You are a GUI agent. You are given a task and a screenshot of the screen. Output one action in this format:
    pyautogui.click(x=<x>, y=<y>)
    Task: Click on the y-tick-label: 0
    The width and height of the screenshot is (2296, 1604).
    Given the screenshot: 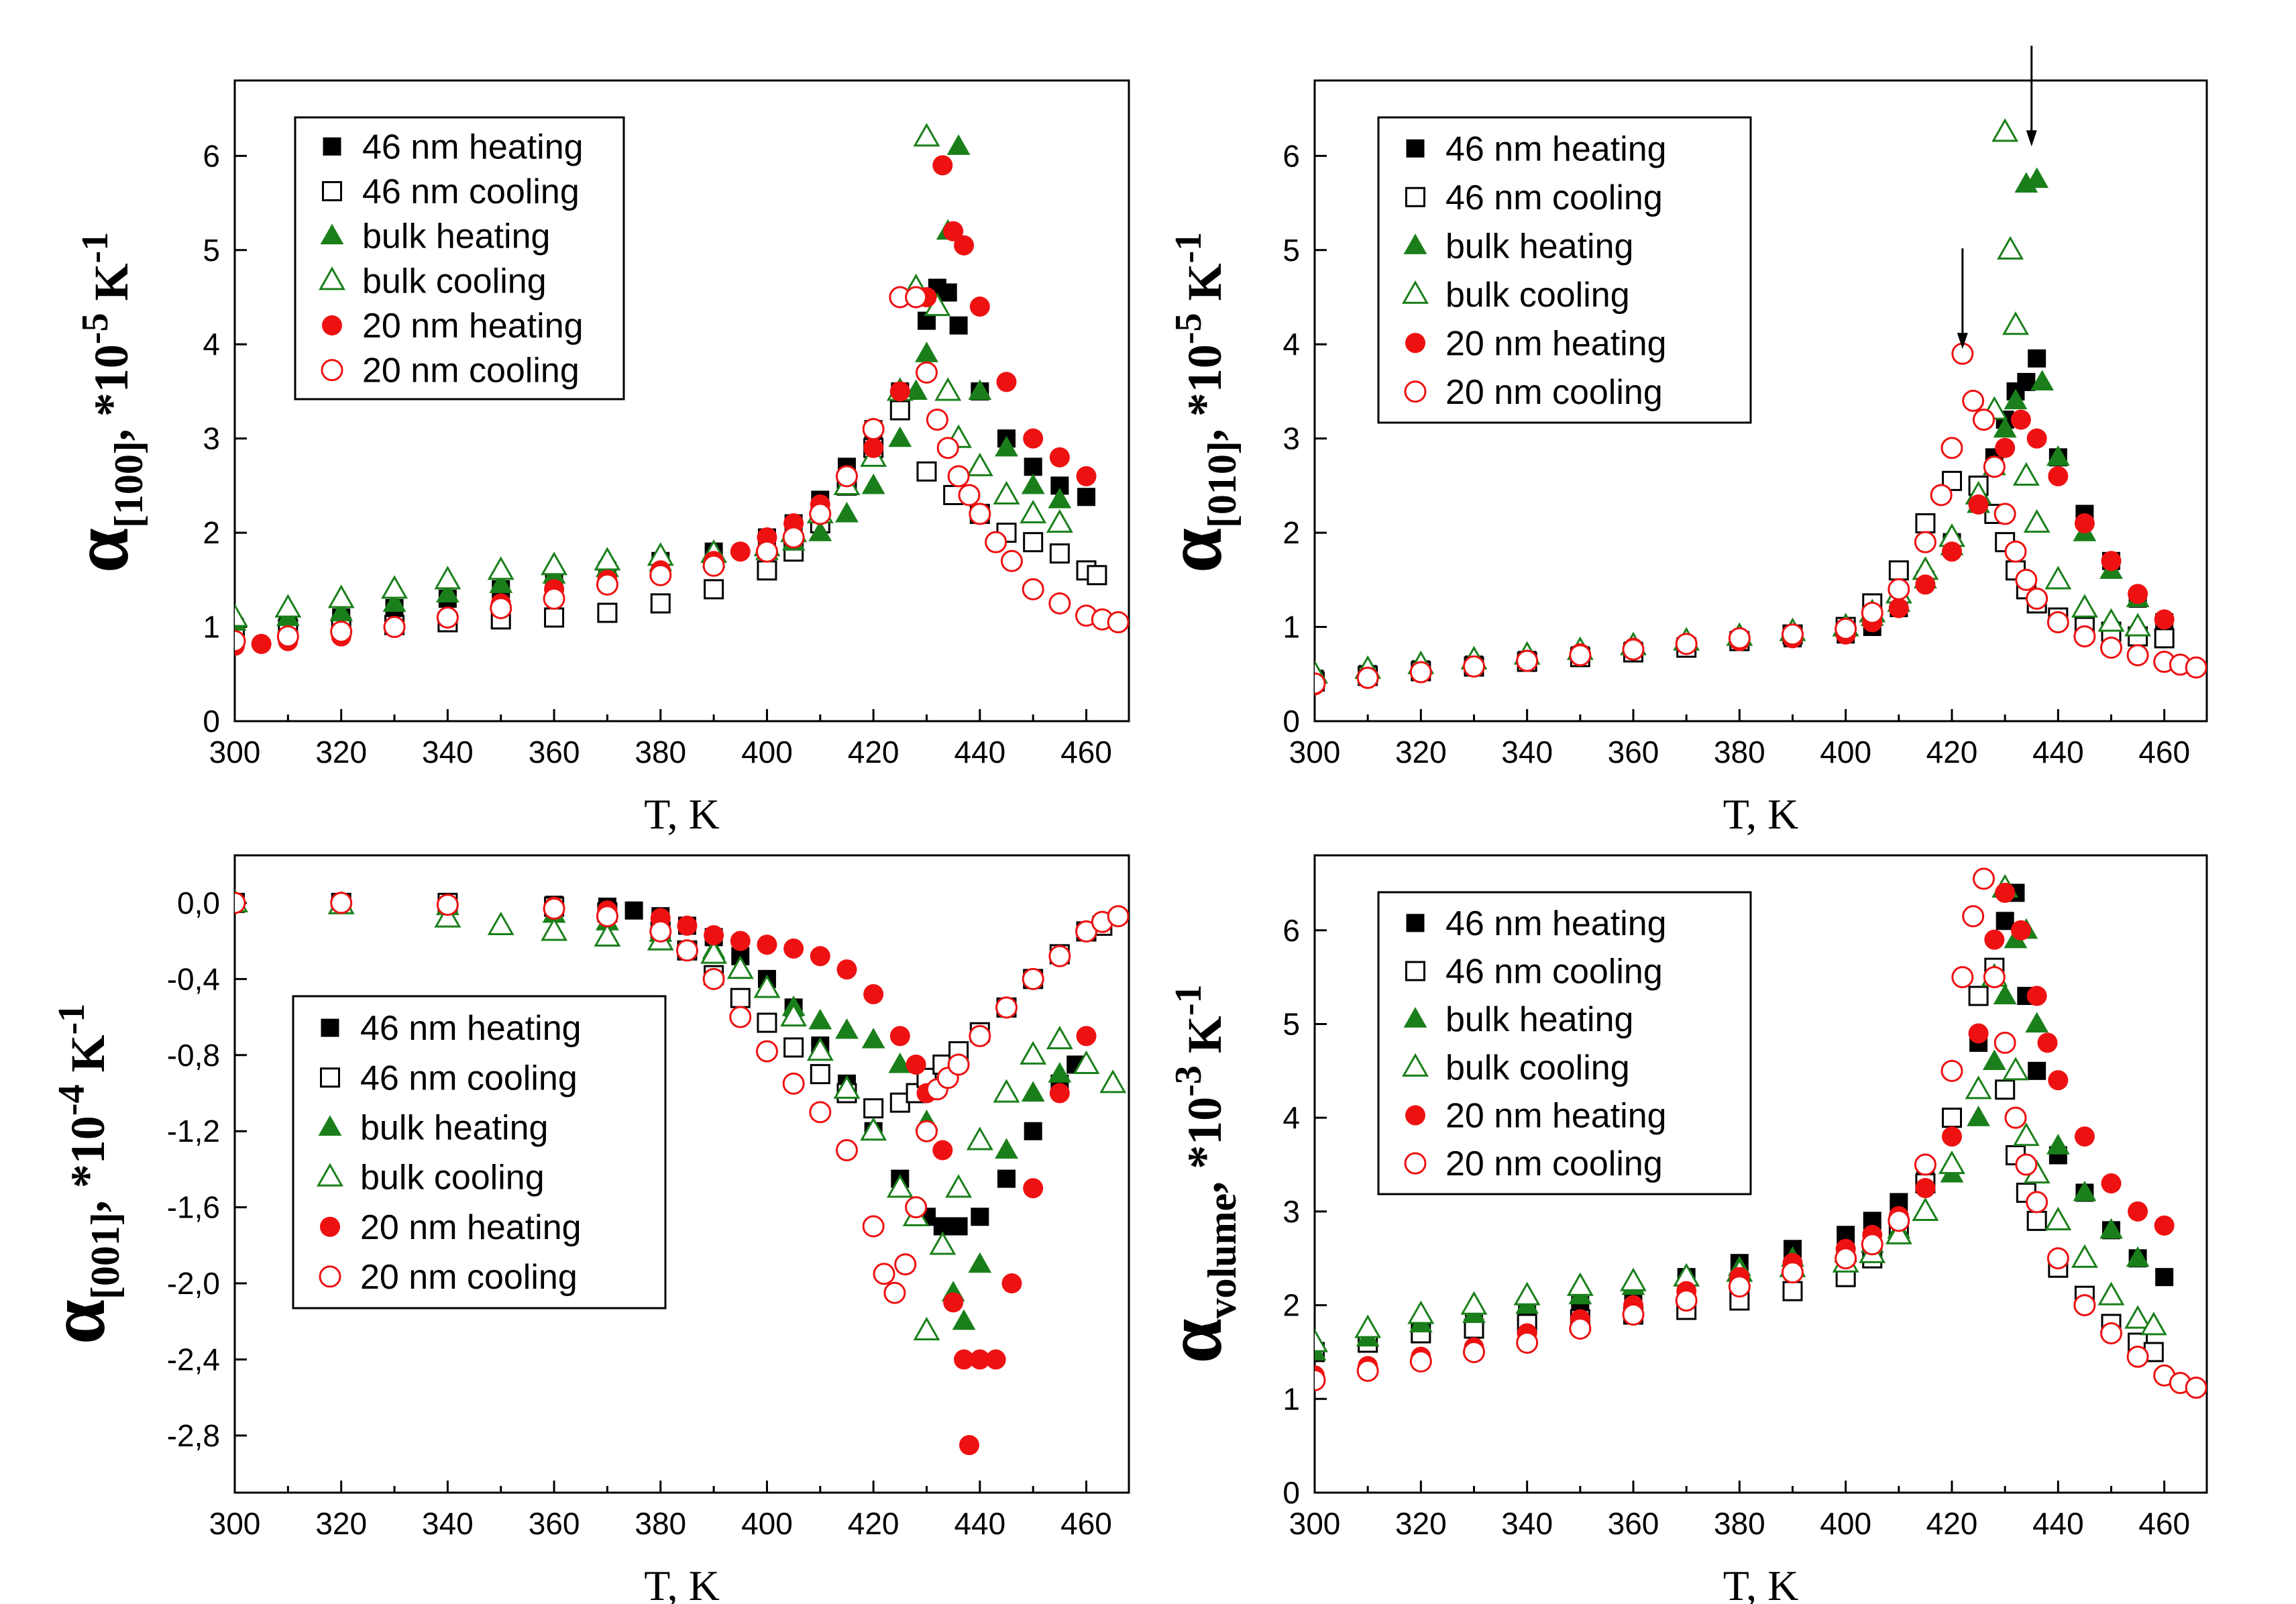 What is the action you would take?
    pyautogui.click(x=1291, y=1492)
    